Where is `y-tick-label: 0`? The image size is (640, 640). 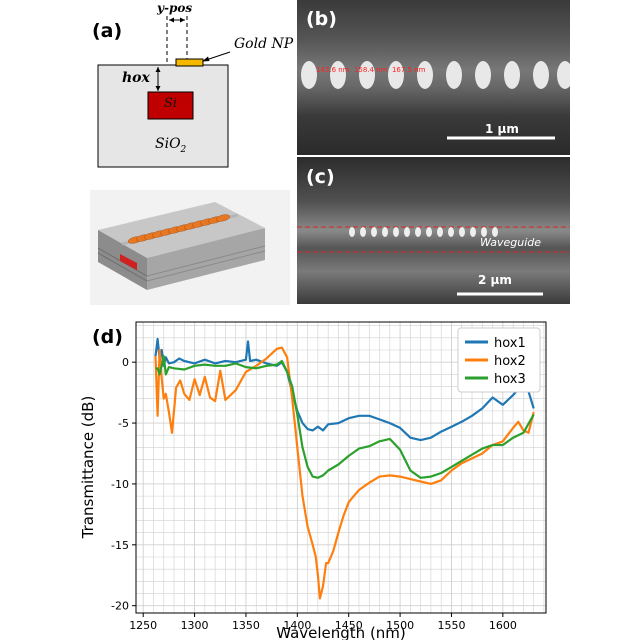 y-tick-label: 0 is located at coordinates (125, 362).